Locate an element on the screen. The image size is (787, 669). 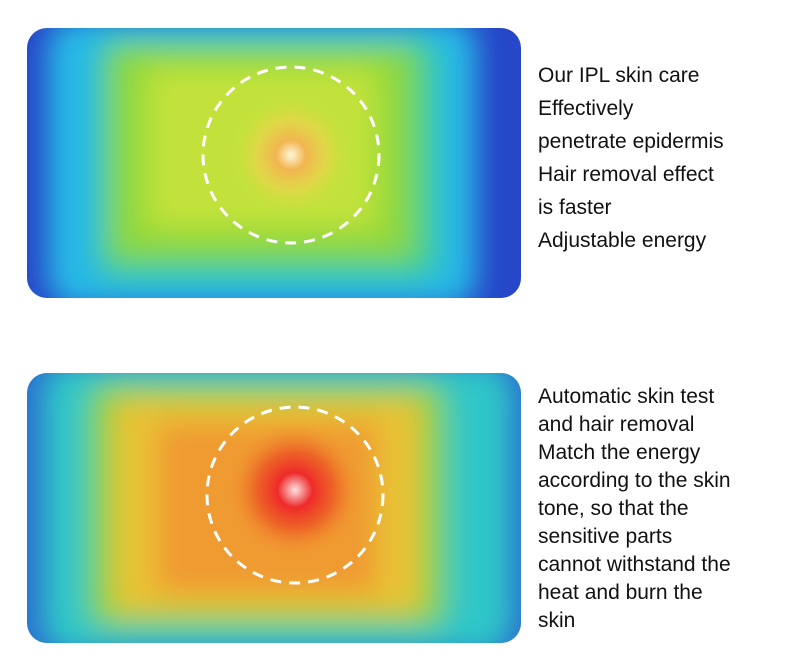
text-line: sensitive parts is located at coordinates (605, 536).